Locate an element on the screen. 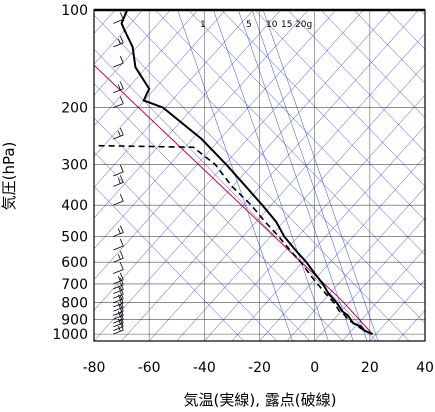  mixing-ratio-label: 1 is located at coordinates (203, 25).